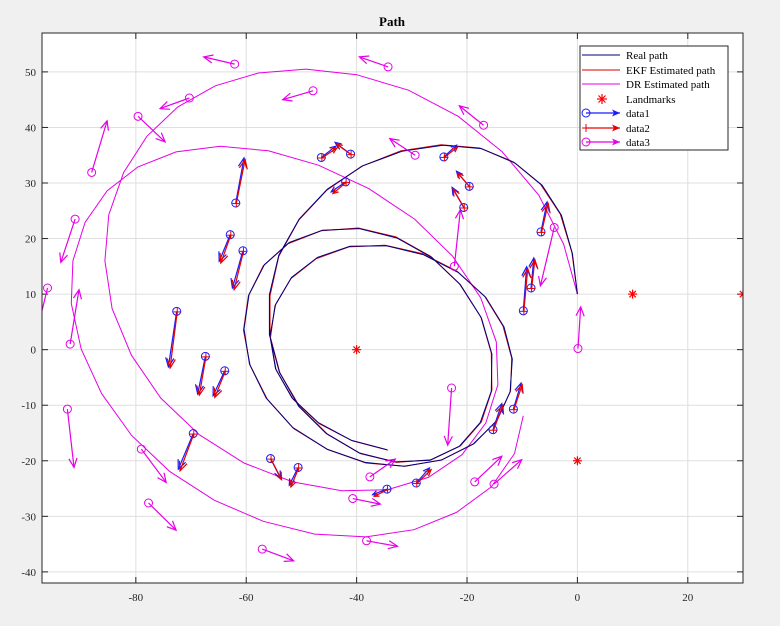 This screenshot has height=626, width=780. What do you see at coordinates (602, 99) in the screenshot?
I see `legend-swatch-landmarks` at bounding box center [602, 99].